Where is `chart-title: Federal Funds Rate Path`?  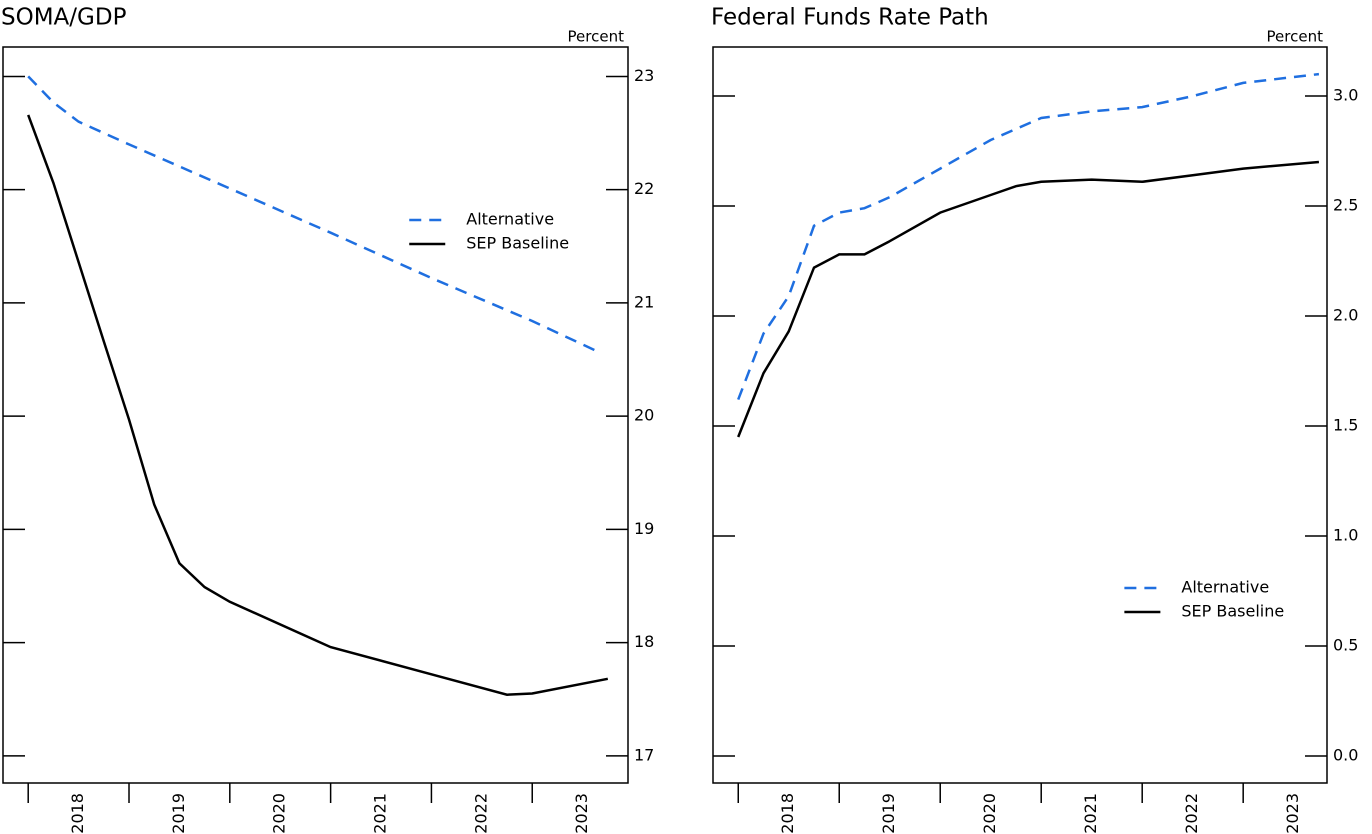 chart-title: Federal Funds Rate Path is located at coordinates (850, 18).